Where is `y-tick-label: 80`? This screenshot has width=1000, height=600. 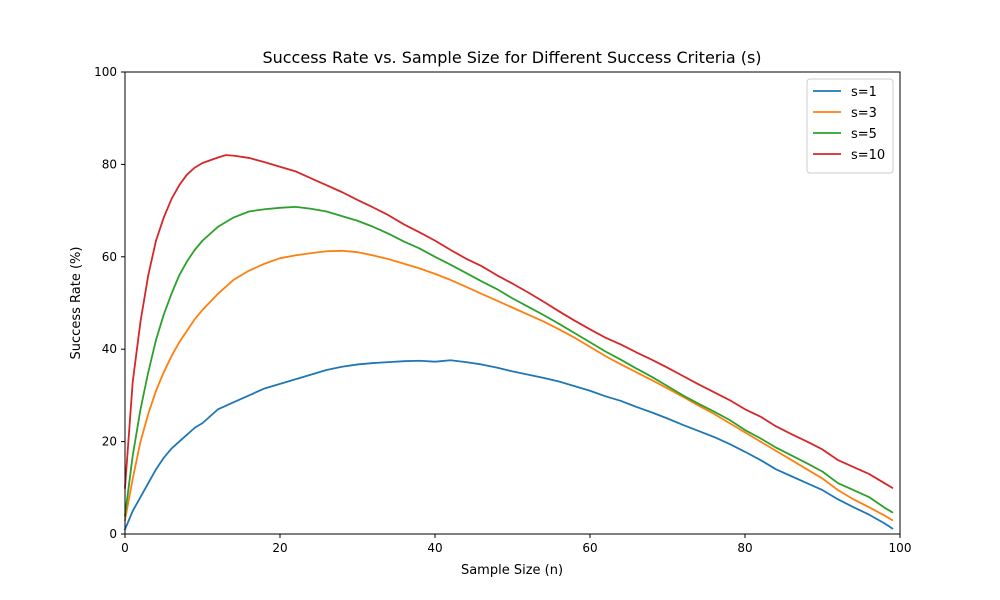 y-tick-label: 80 is located at coordinates (109, 164).